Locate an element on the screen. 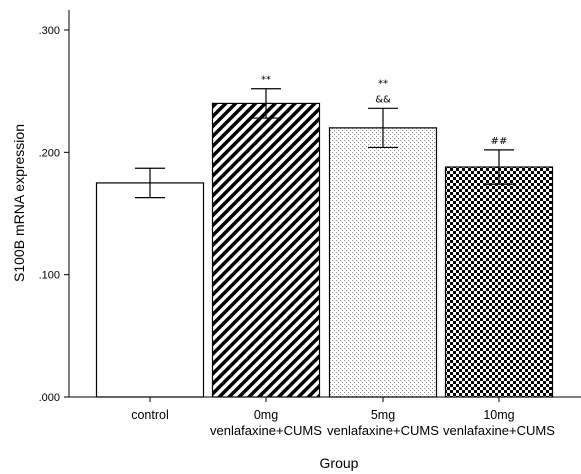 This screenshot has width=581, height=474. y-tick-label: .000 is located at coordinates (49, 398).